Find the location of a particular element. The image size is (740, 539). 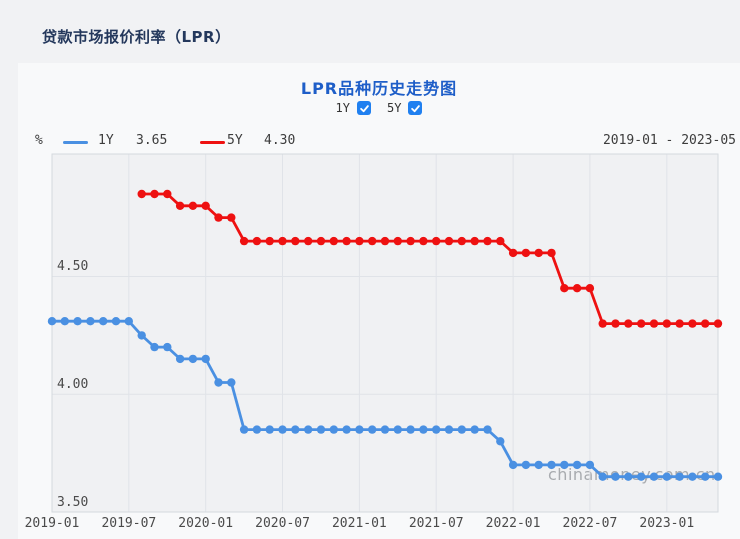

toggle-5y-label: 5Y is located at coordinates (394, 108).